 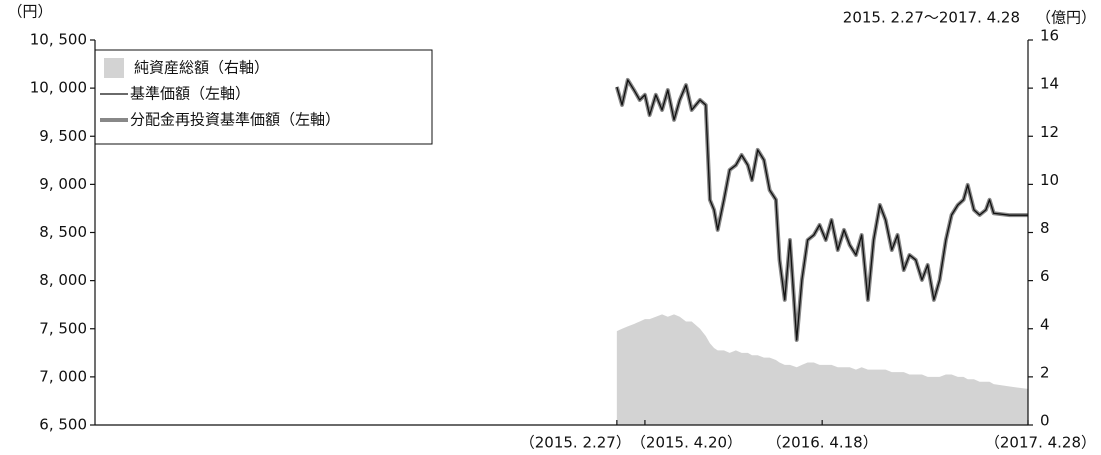 I want to click on legend-label: 純資産総額（右軸）, so click(x=201, y=68).